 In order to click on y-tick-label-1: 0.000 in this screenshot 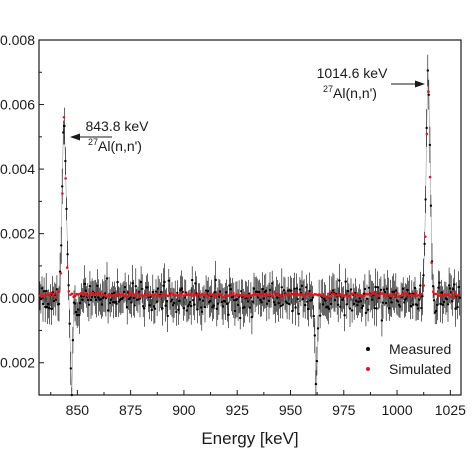, I will do `click(17, 298)`.